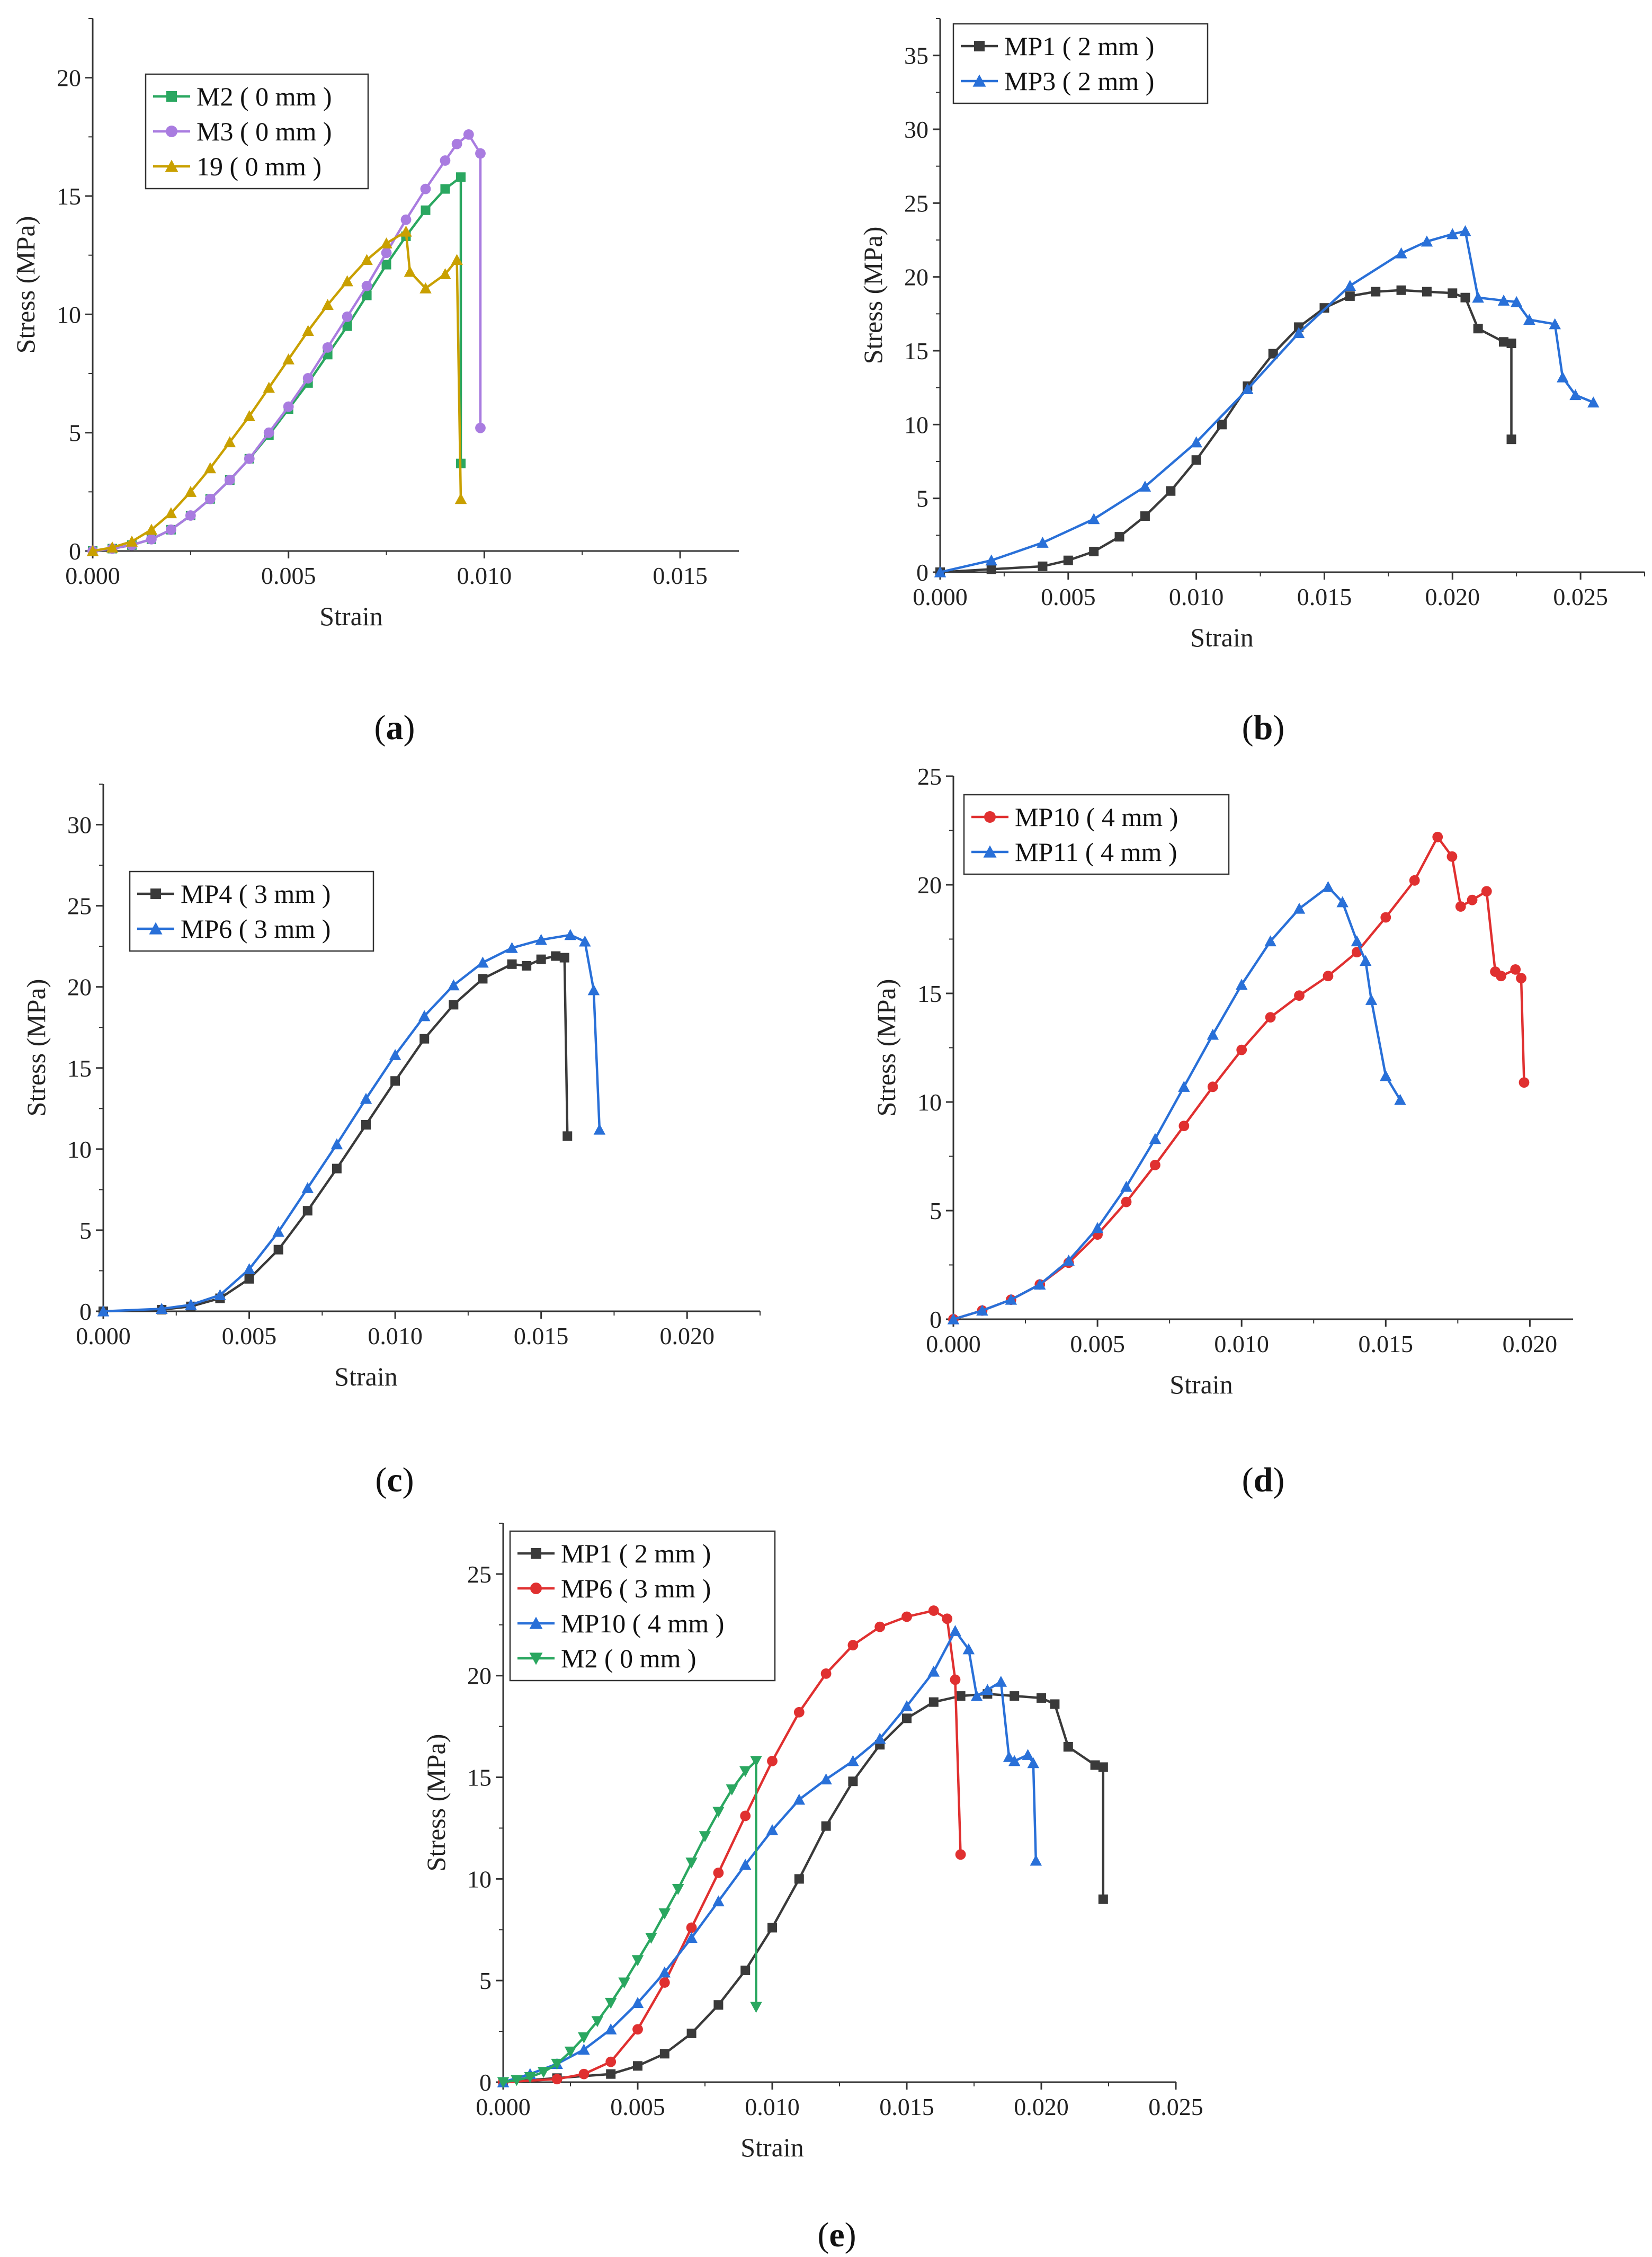  Describe the element at coordinates (638, 2106) in the screenshot. I see `x-tick-label: 0.005` at that location.